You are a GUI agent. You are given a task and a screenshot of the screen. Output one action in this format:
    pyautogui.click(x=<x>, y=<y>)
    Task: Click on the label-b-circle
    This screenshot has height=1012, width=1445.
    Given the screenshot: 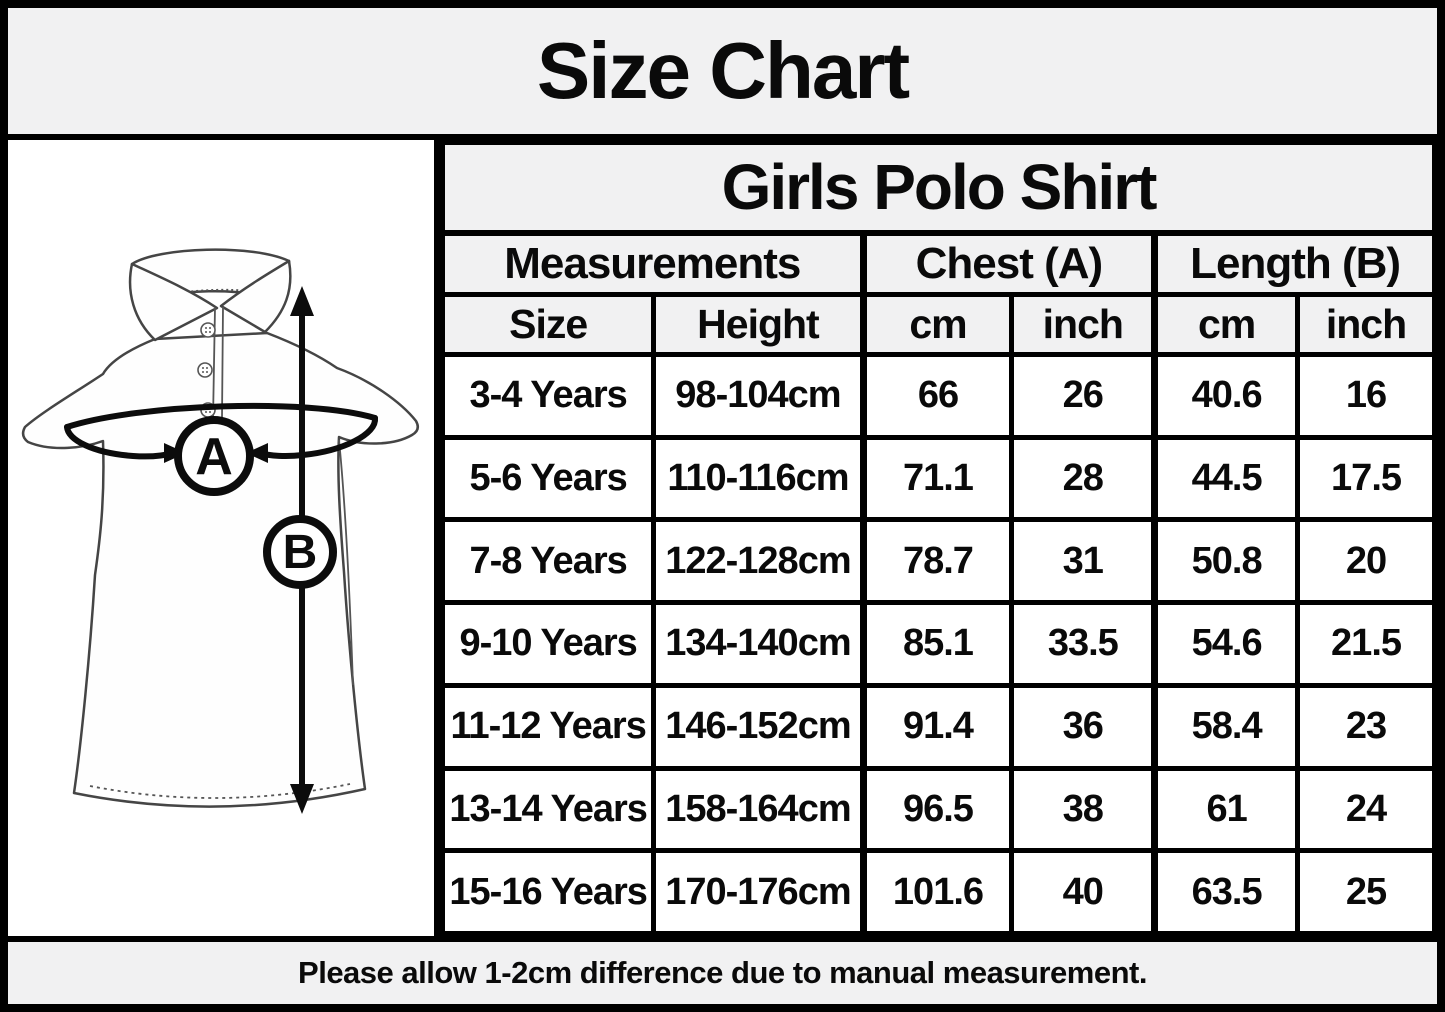 What is the action you would take?
    pyautogui.click(x=300, y=552)
    